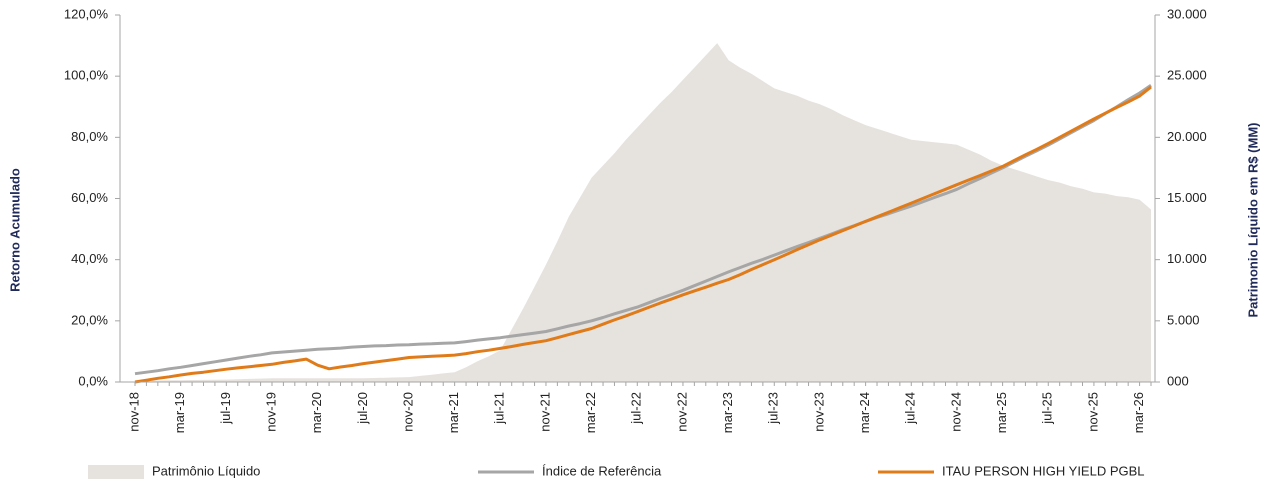 Image resolution: width=1270 pixels, height=482 pixels. I want to click on x-tick-label: jul-19, so click(225, 408).